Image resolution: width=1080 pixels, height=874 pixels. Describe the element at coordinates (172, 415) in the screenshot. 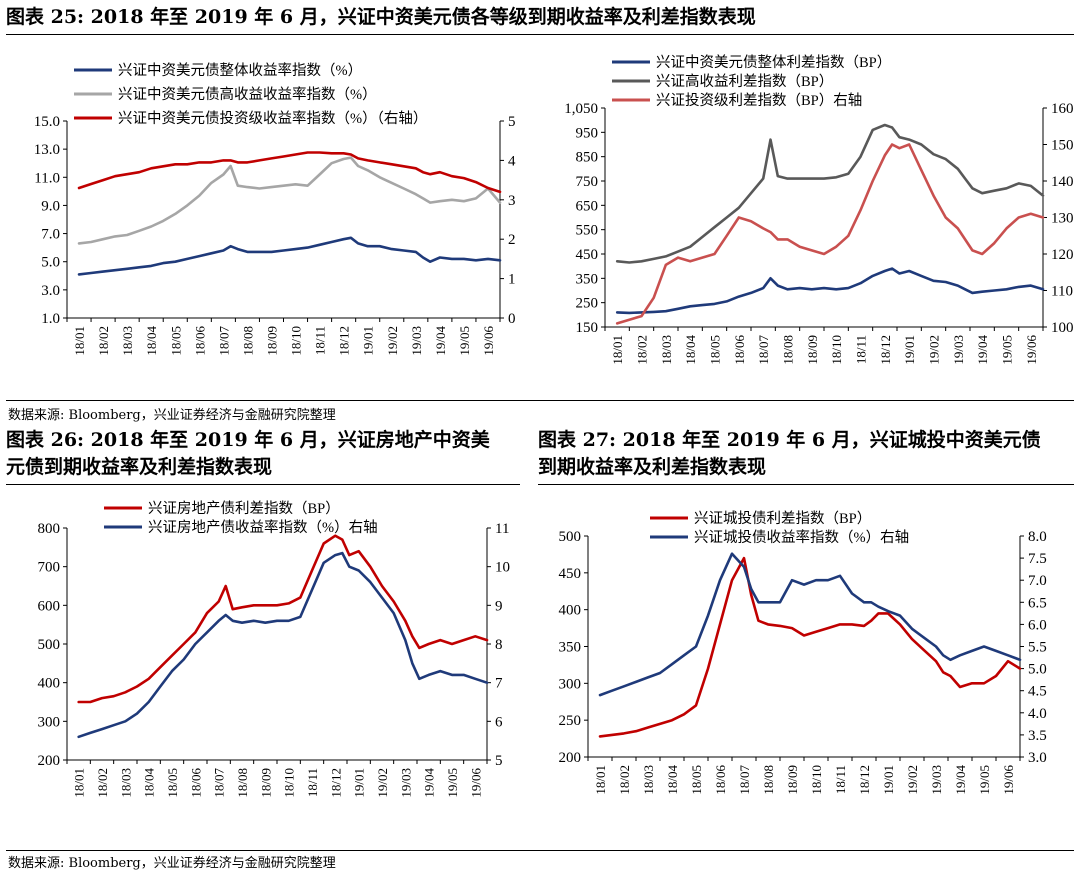

I see `source-note-top: 数据来源: Bloomberg，兴业证券经济与金融研究院整理` at that location.